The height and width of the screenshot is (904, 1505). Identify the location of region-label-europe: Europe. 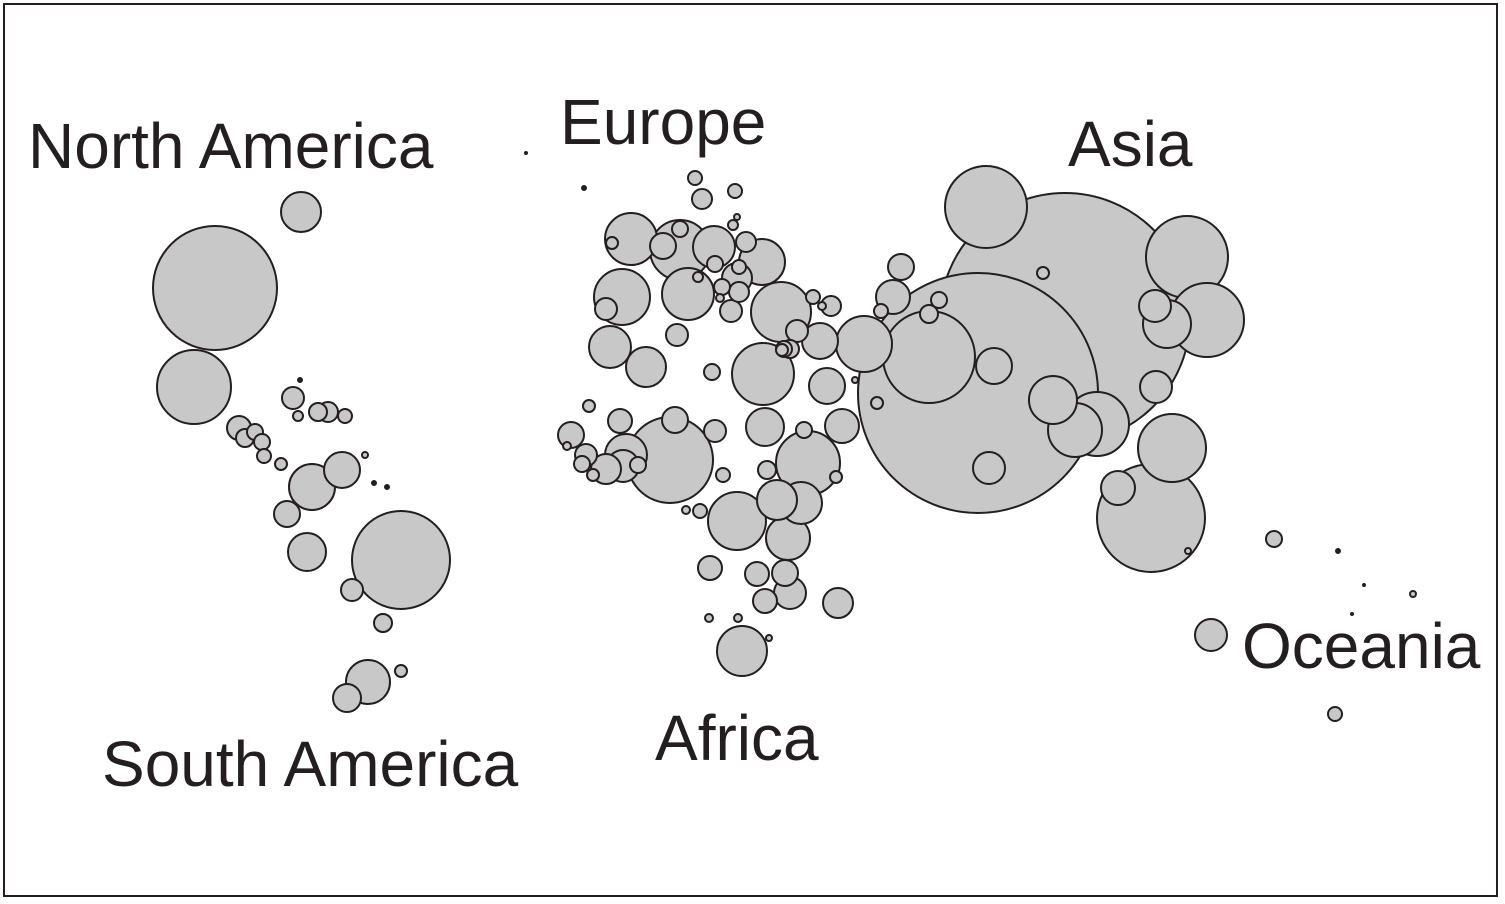
(663, 122).